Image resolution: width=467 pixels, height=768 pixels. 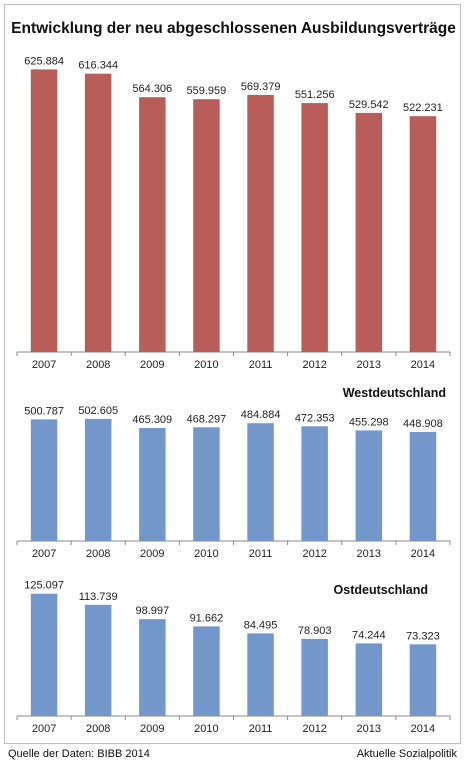 What do you see at coordinates (152, 89) in the screenshot?
I see `value-label-2009: 564.306` at bounding box center [152, 89].